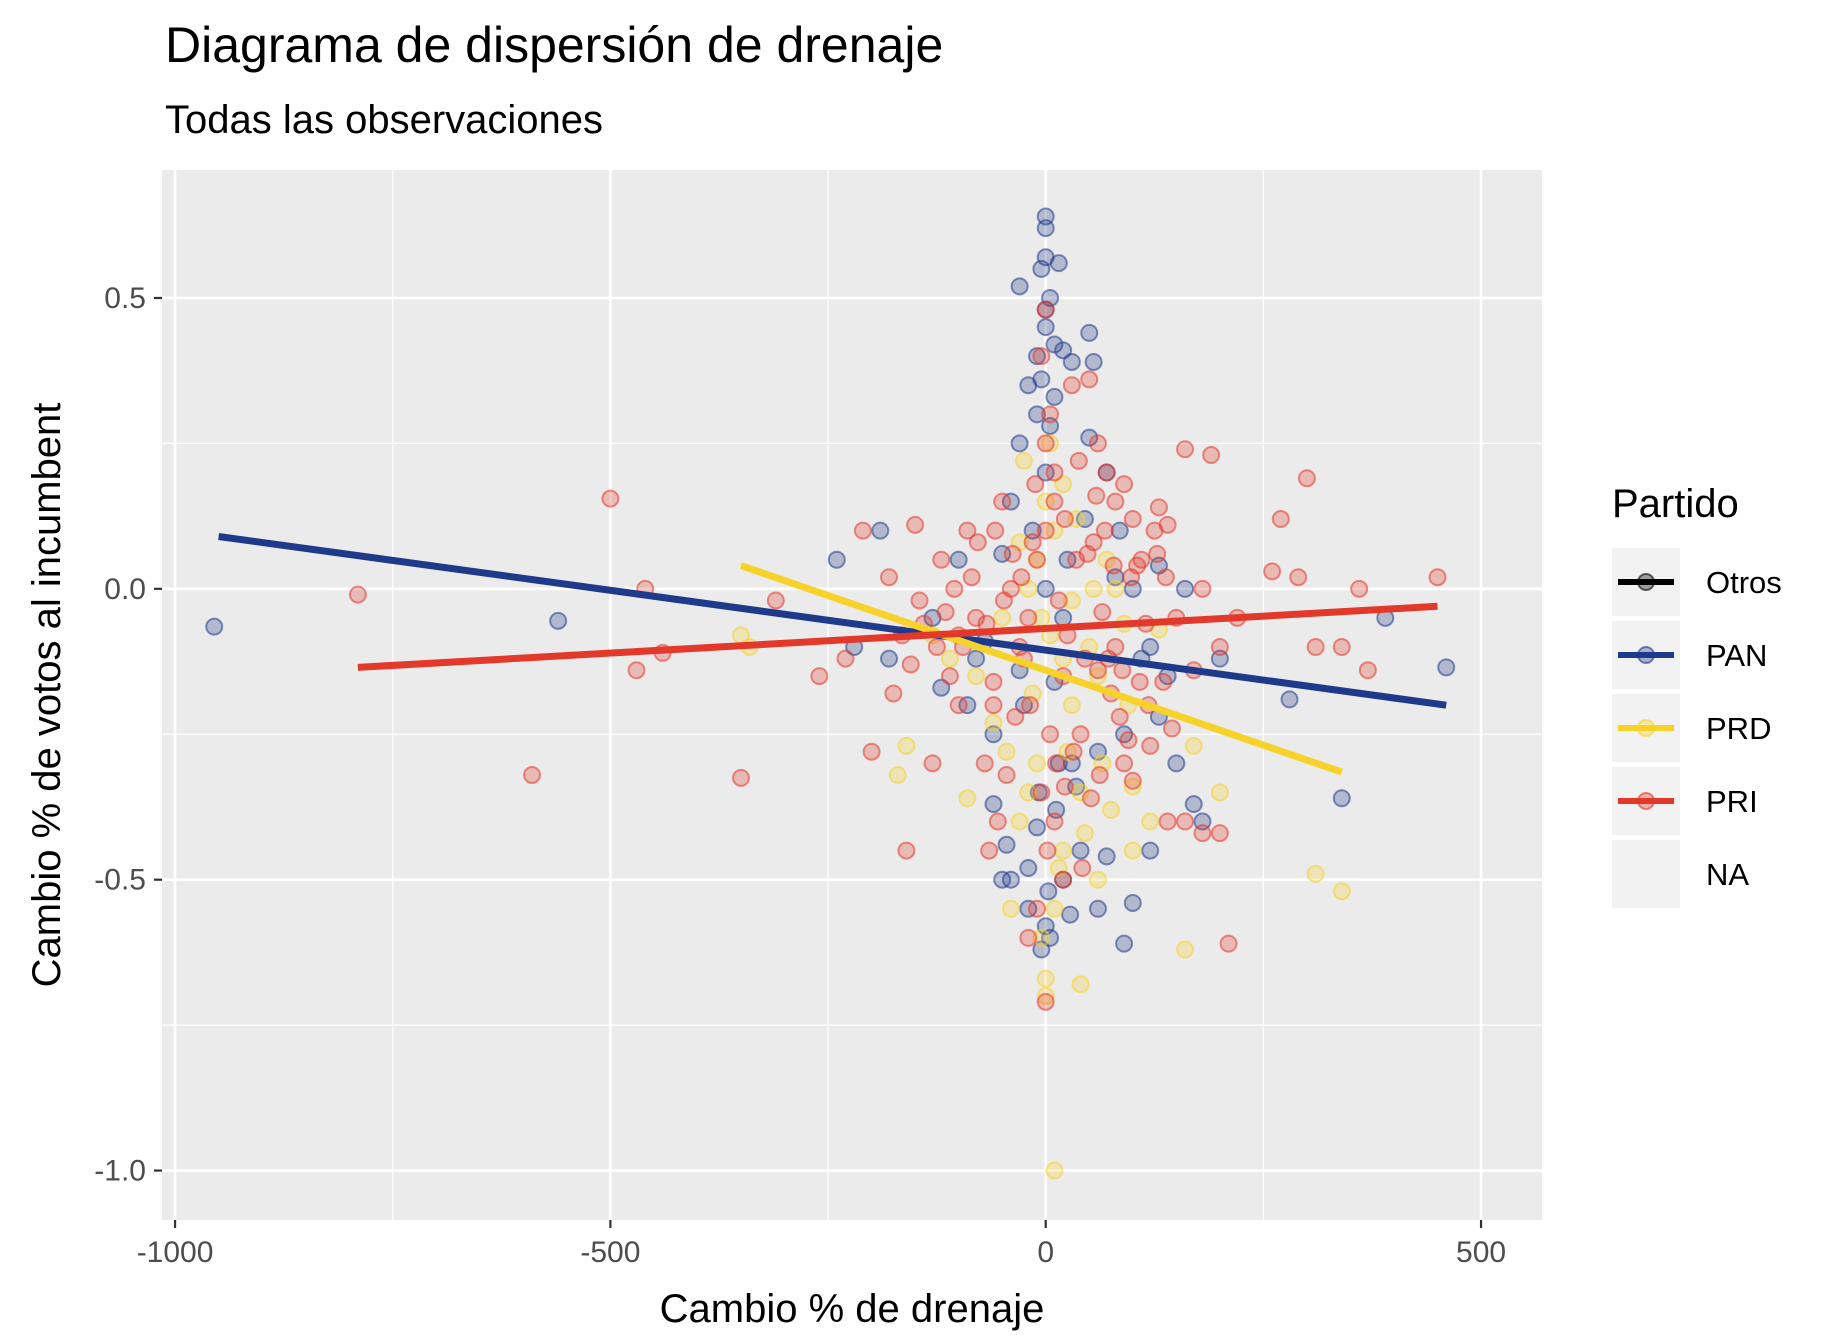  I want to click on legend-point, so click(1646, 655).